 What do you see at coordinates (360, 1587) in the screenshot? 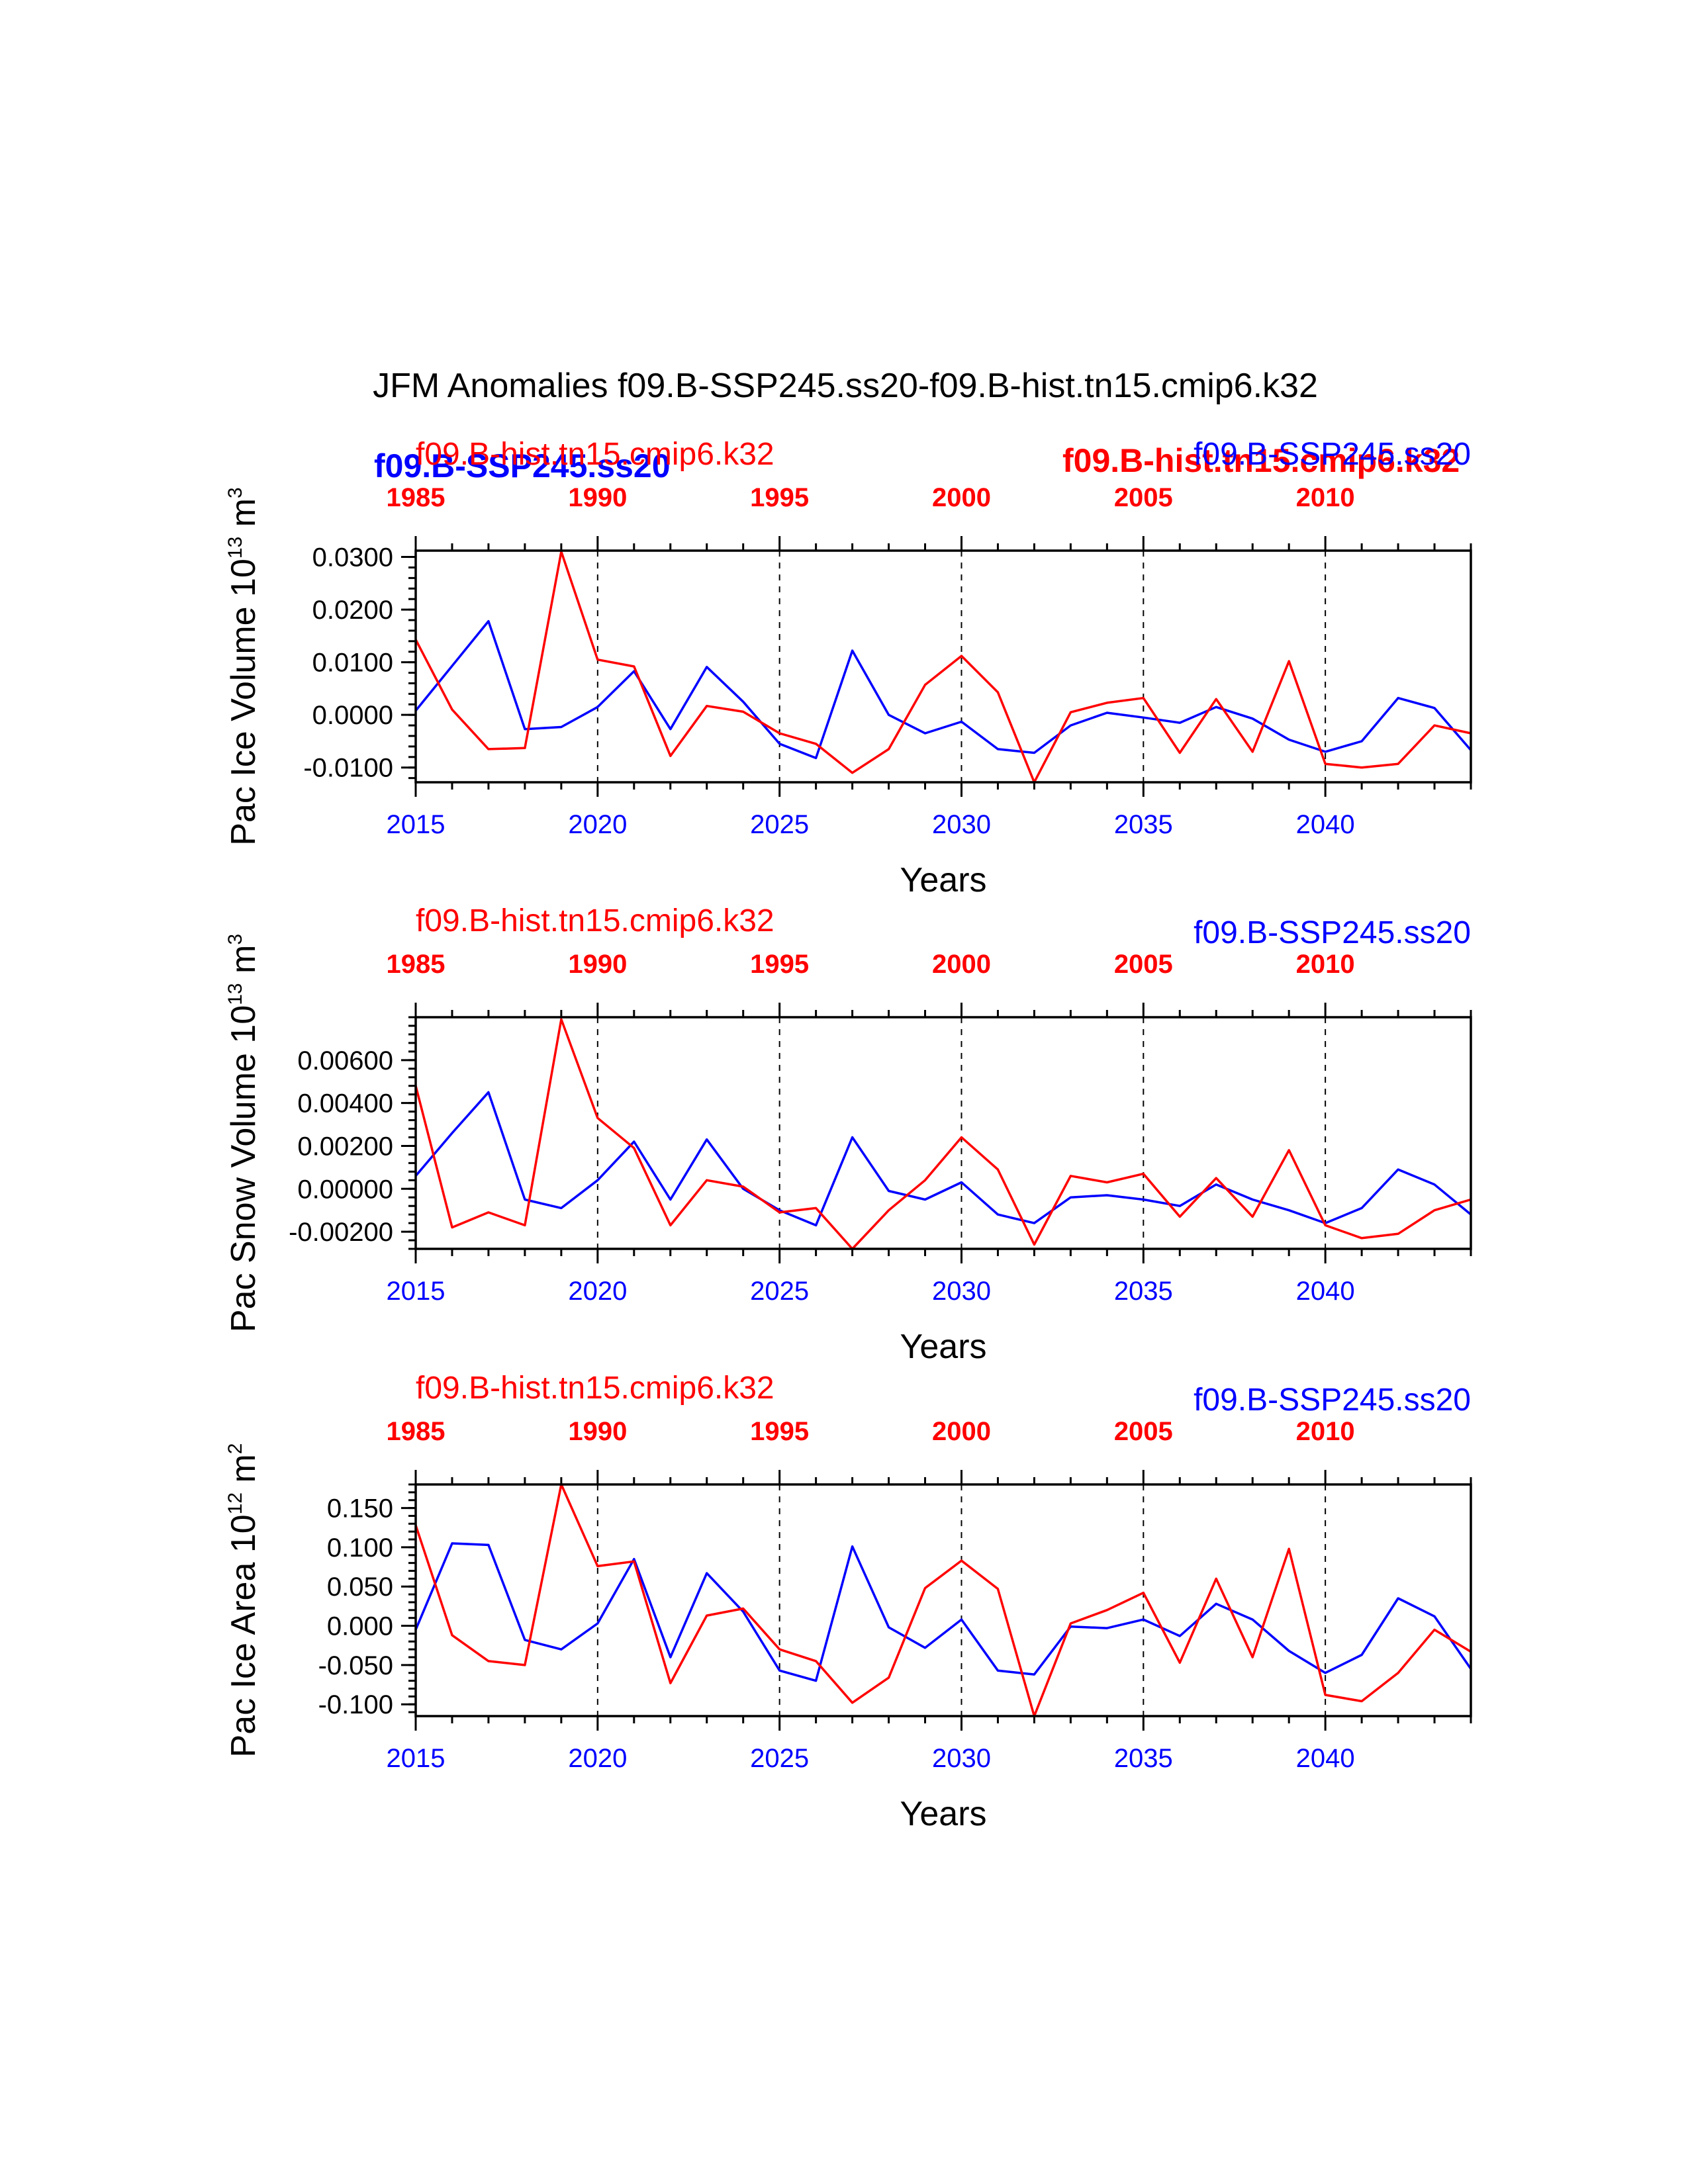
I see `y-tick-label: 0.050` at bounding box center [360, 1587].